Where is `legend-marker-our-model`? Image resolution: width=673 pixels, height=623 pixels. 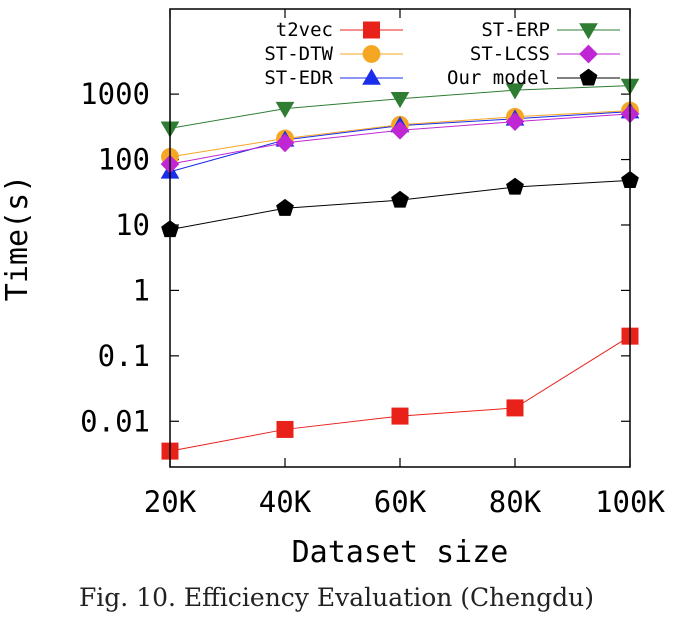
legend-marker-our-model is located at coordinates (588, 77).